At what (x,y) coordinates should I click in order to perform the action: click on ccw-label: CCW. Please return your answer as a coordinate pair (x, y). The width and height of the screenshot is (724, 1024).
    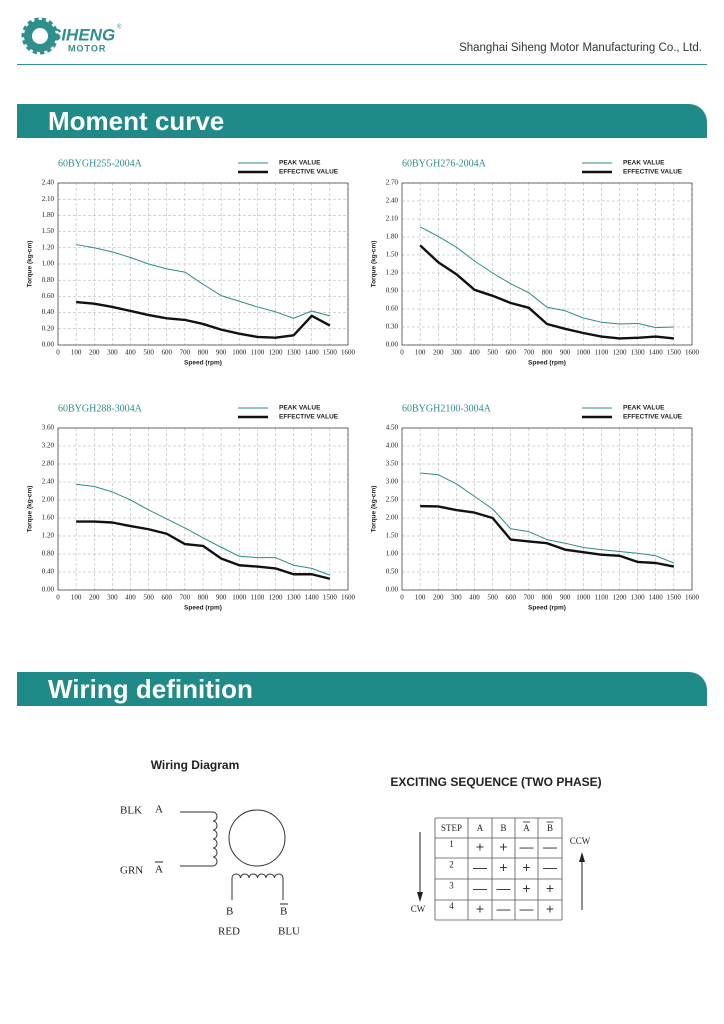
    Looking at the image, I should click on (580, 841).